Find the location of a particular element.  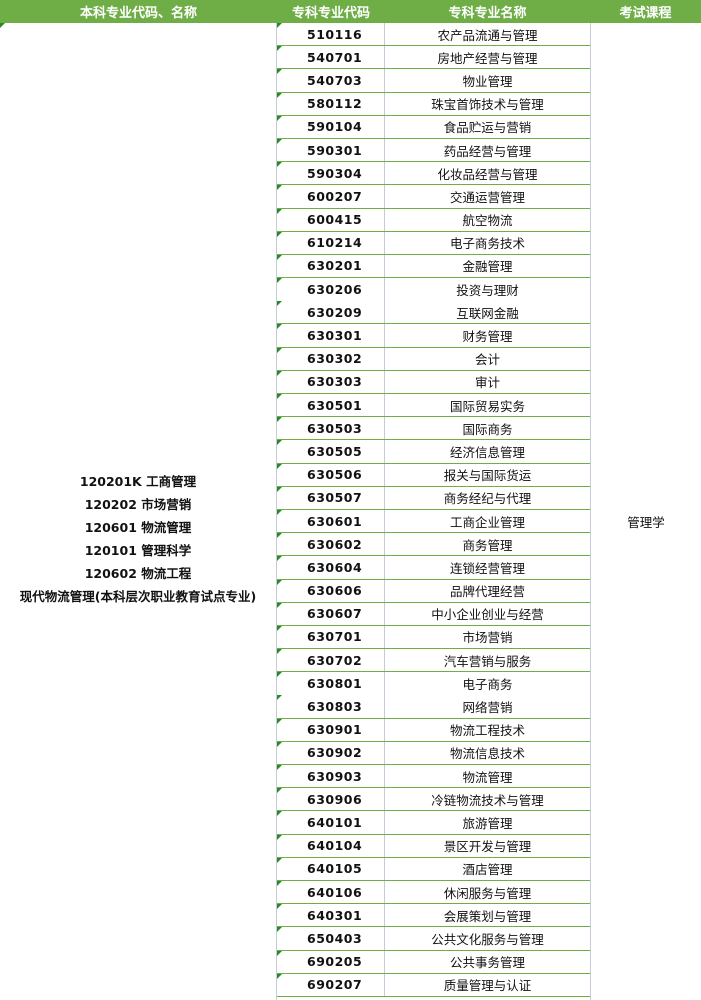

major-name: 农产品流通与管理 is located at coordinates (487, 35).